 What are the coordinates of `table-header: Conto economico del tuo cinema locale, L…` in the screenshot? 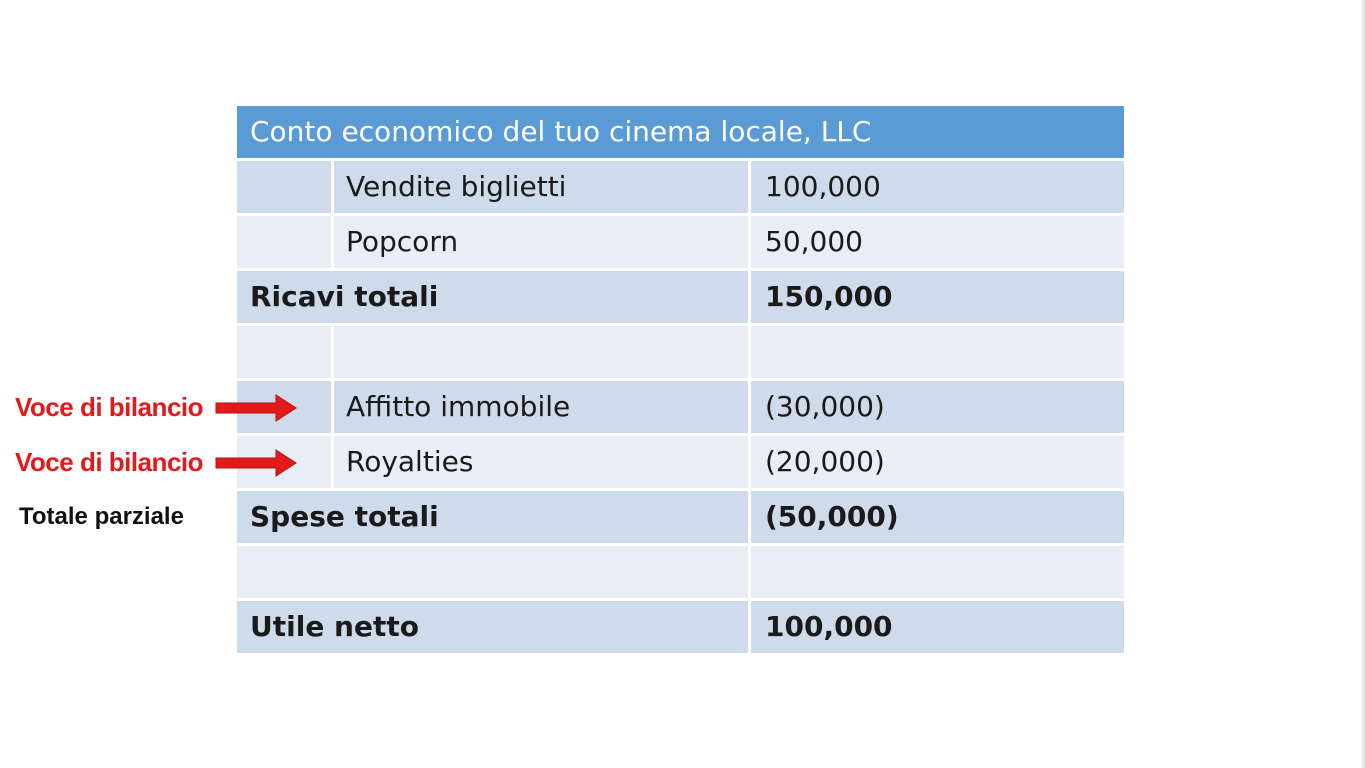 It's located at (680, 132).